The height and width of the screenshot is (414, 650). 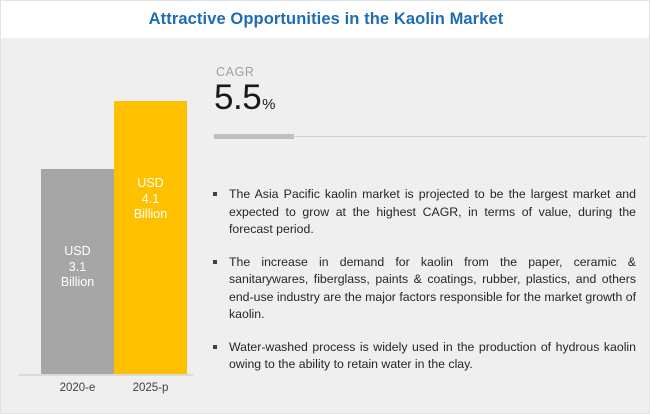 I want to click on cagr-caption: CAGR, so click(x=235, y=72).